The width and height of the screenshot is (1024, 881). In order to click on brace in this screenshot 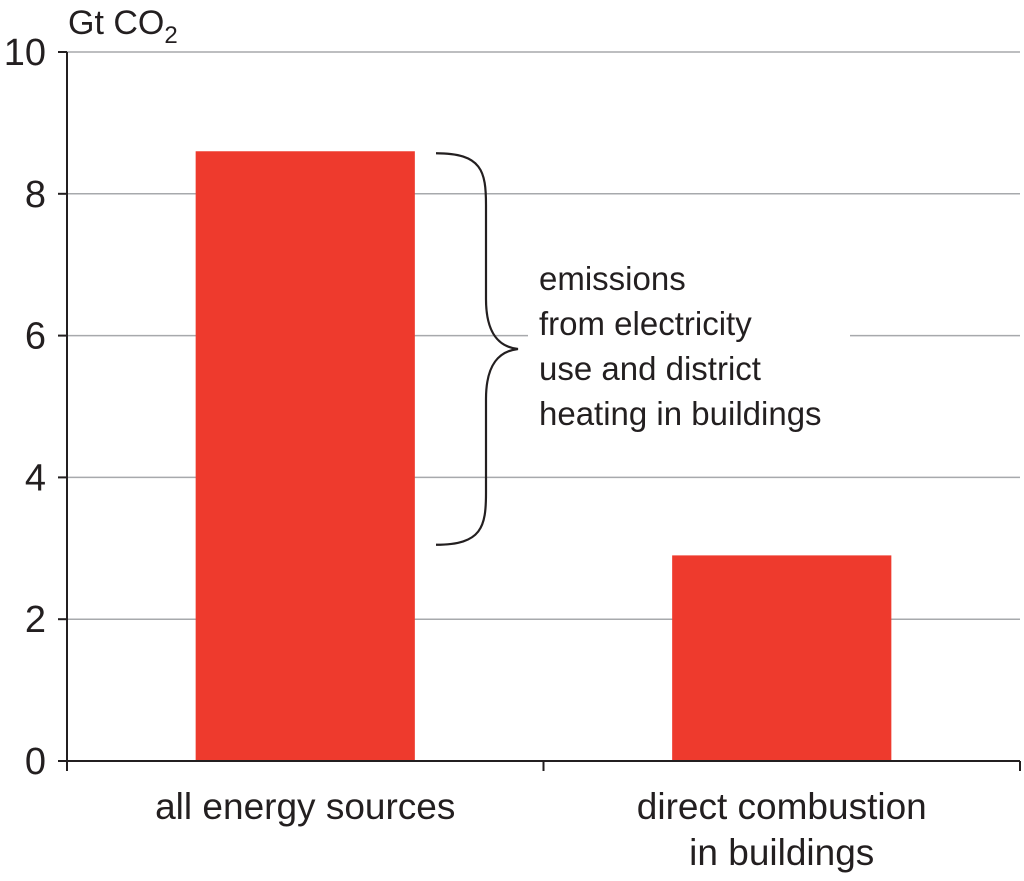, I will do `click(477, 349)`.